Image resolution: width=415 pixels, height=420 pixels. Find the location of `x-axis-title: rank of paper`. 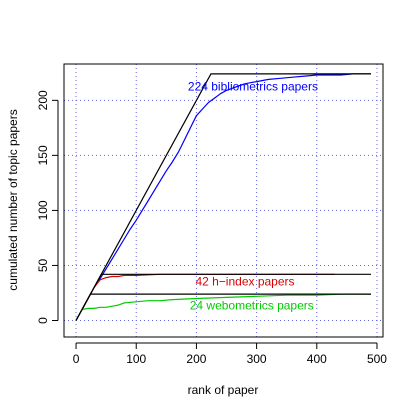

x-axis-title: rank of paper is located at coordinates (223, 390).